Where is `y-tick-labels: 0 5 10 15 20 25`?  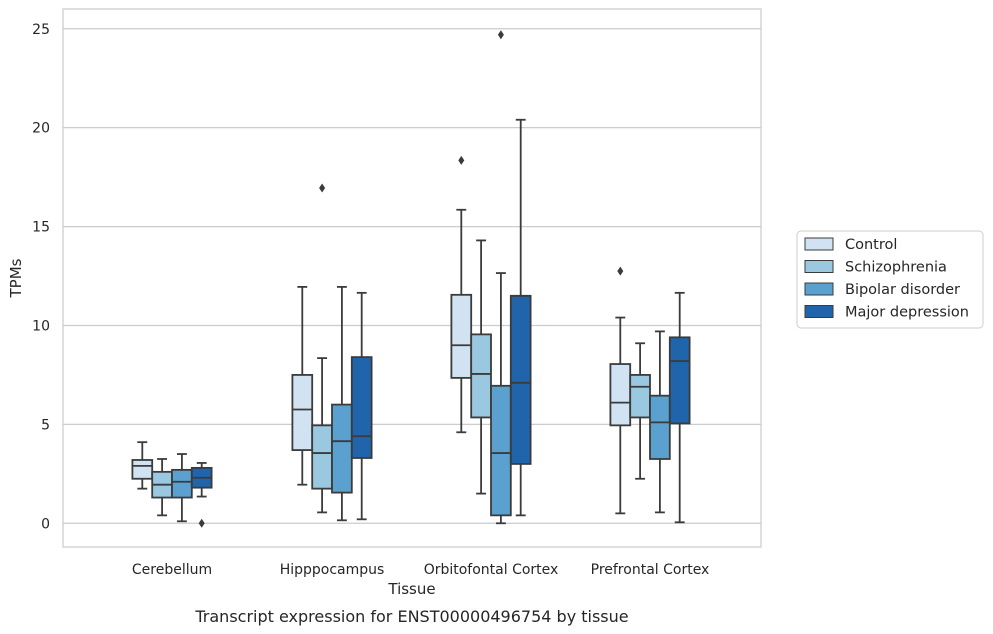
y-tick-labels: 0 5 10 15 20 25 is located at coordinates (41, 277).